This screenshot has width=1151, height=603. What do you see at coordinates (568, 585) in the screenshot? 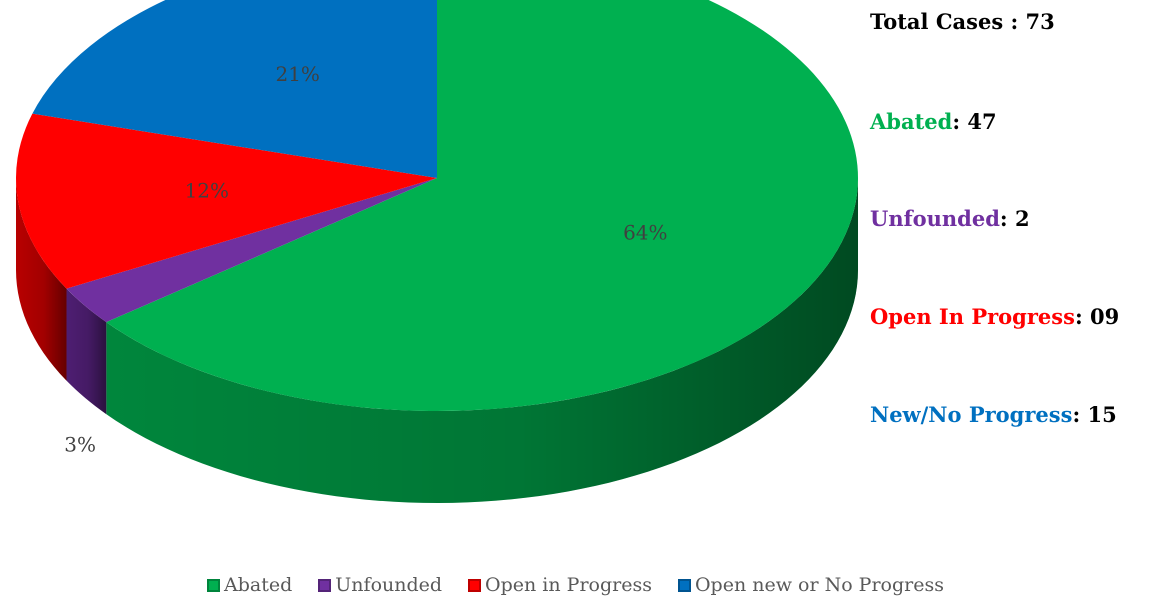
I see `legend-label-open-in-progress: Open in Progress` at bounding box center [568, 585].